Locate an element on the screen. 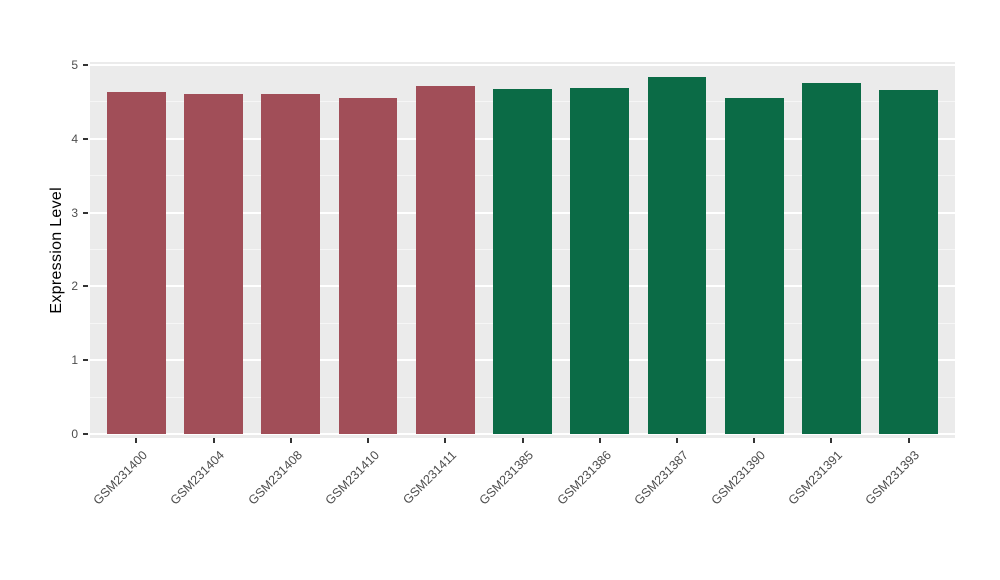  y-tick-label: 3 is located at coordinates (74, 212).